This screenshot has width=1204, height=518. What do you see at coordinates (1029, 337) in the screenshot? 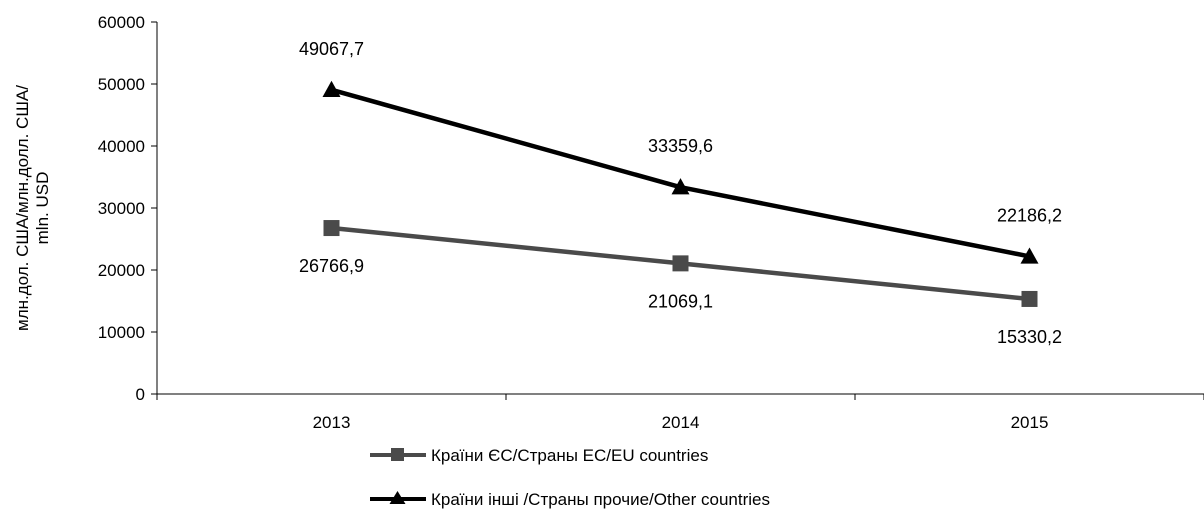
I see `data-label: 15330,2` at bounding box center [1029, 337].